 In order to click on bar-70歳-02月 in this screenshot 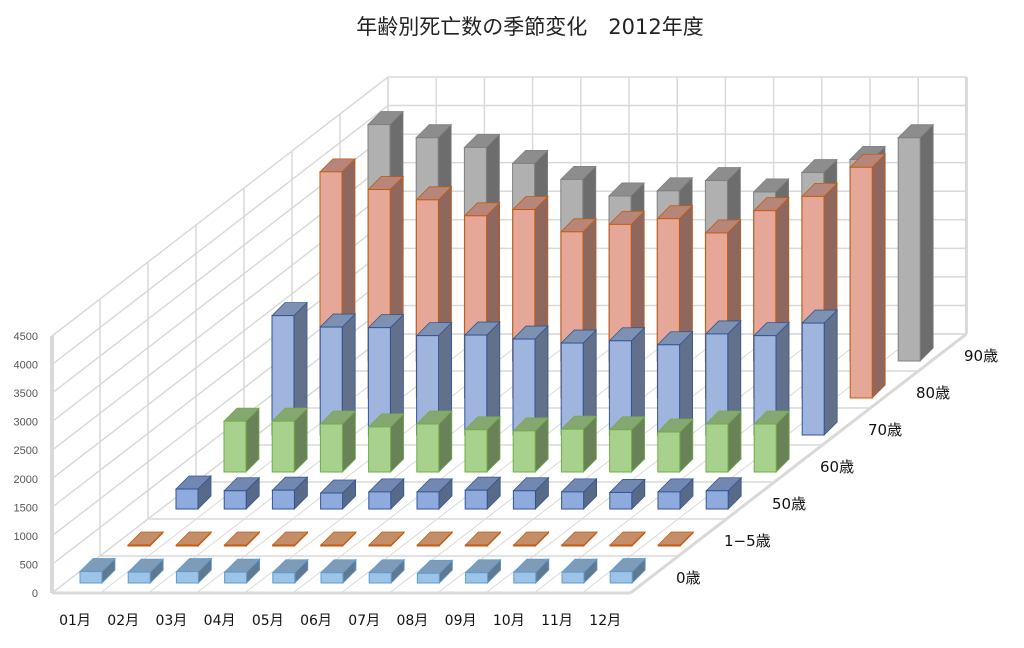, I will do `click(338, 374)`.